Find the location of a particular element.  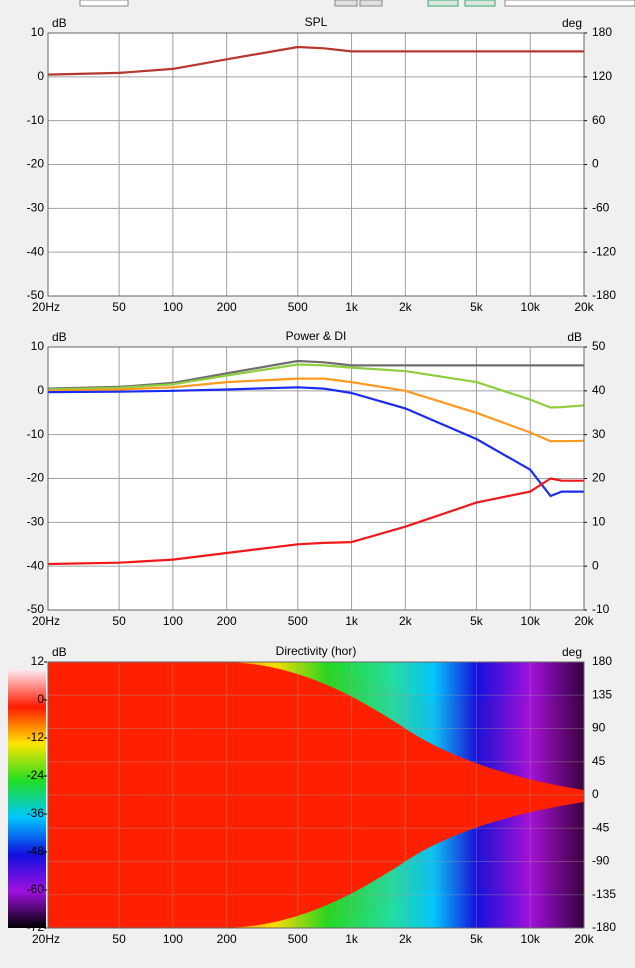

y2-tick-label: -10 is located at coordinates (601, 609).